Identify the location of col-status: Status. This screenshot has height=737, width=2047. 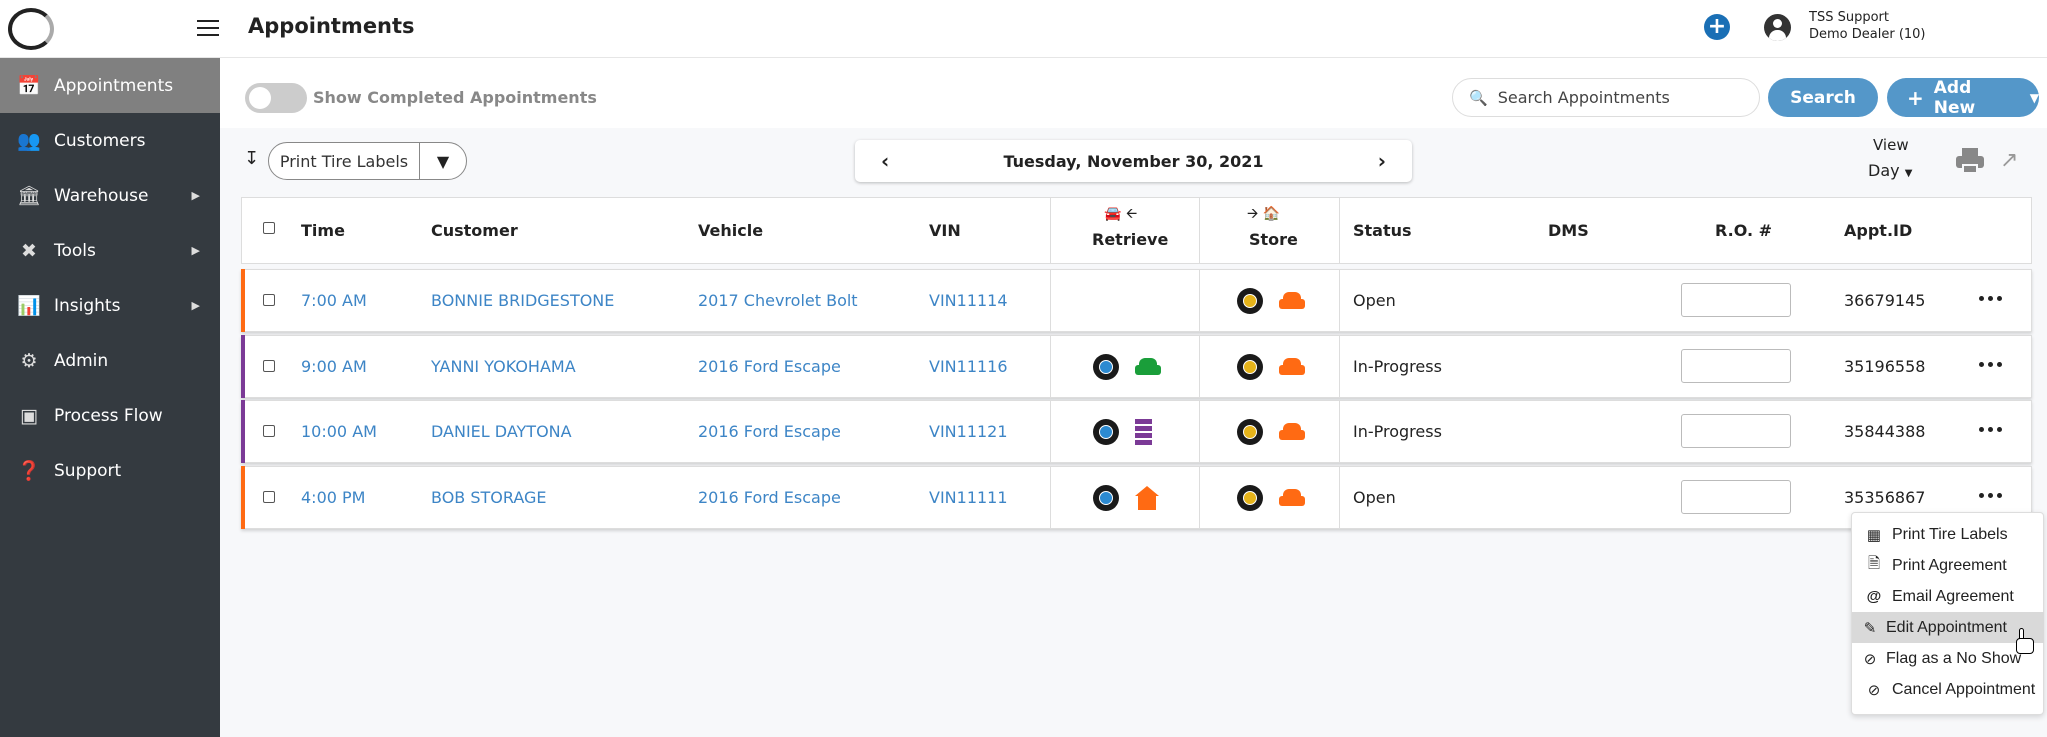
(1382, 230).